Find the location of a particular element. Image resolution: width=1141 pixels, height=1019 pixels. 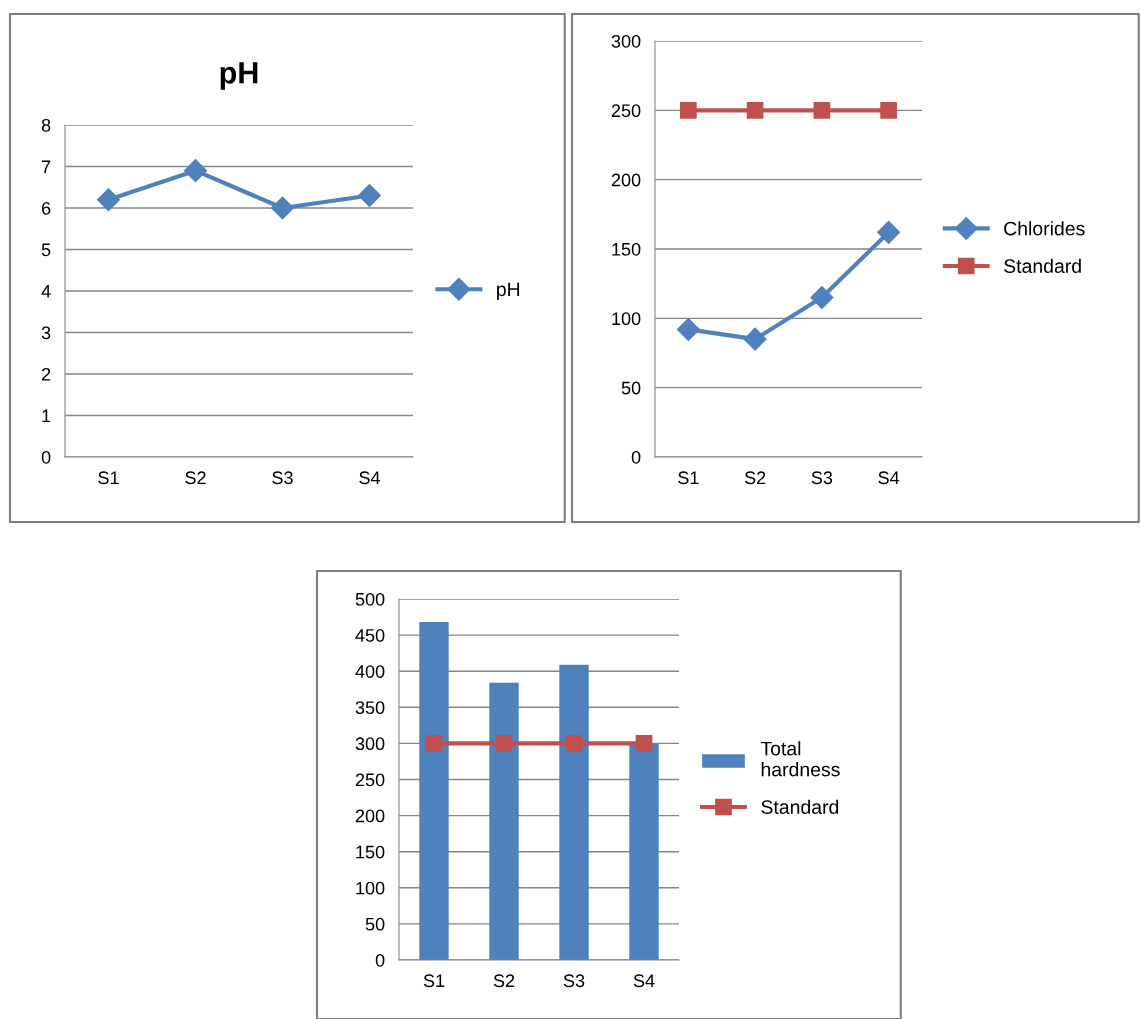

y-tick-label: 500 is located at coordinates (370, 599).